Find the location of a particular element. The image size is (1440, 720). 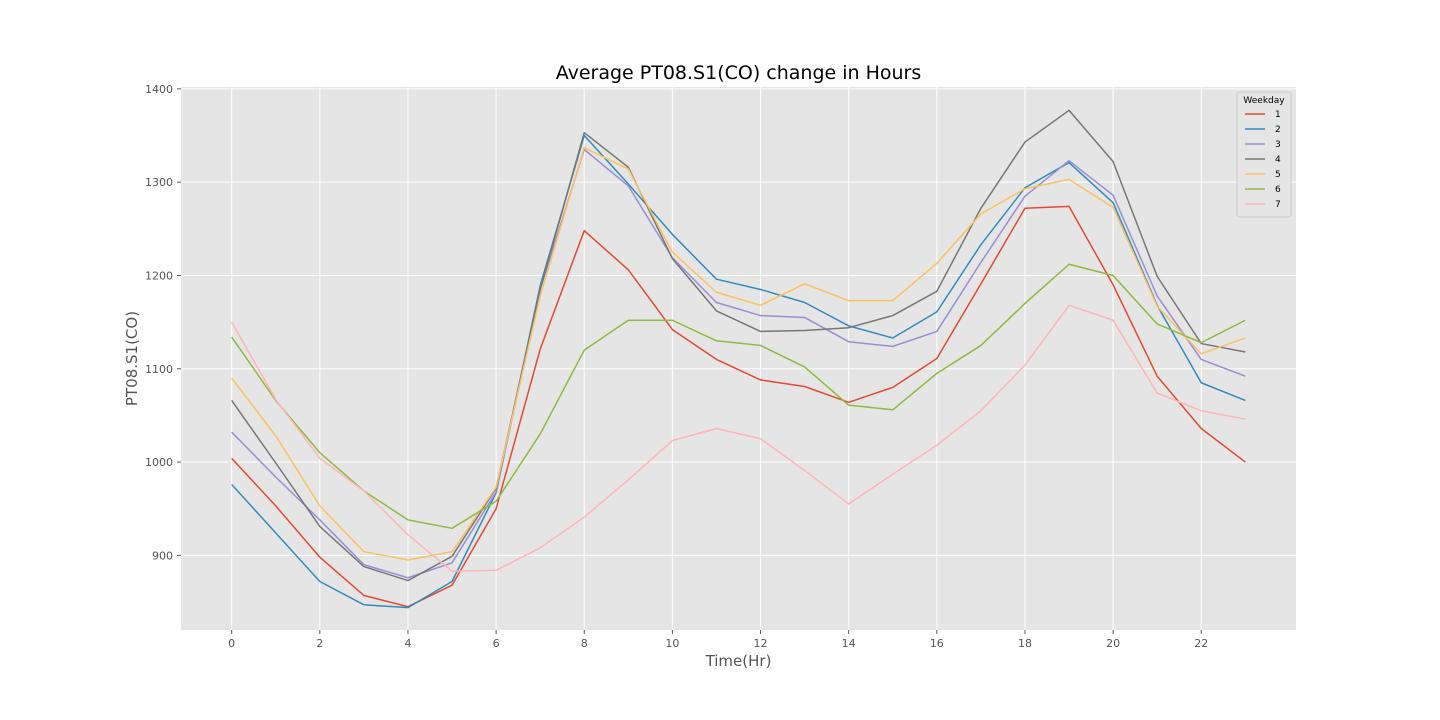

legend-label-7: 7 is located at coordinates (1278, 205).